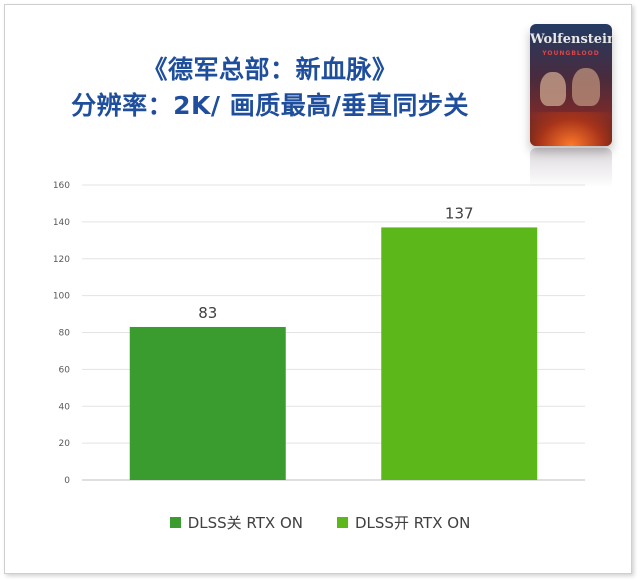 The width and height of the screenshot is (640, 582). Describe the element at coordinates (413, 523) in the screenshot. I see `legend-label: DLSS开 RTX ON` at that location.